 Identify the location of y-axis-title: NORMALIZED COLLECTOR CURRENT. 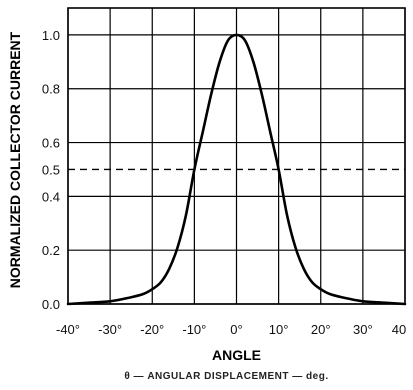
(15, 159).